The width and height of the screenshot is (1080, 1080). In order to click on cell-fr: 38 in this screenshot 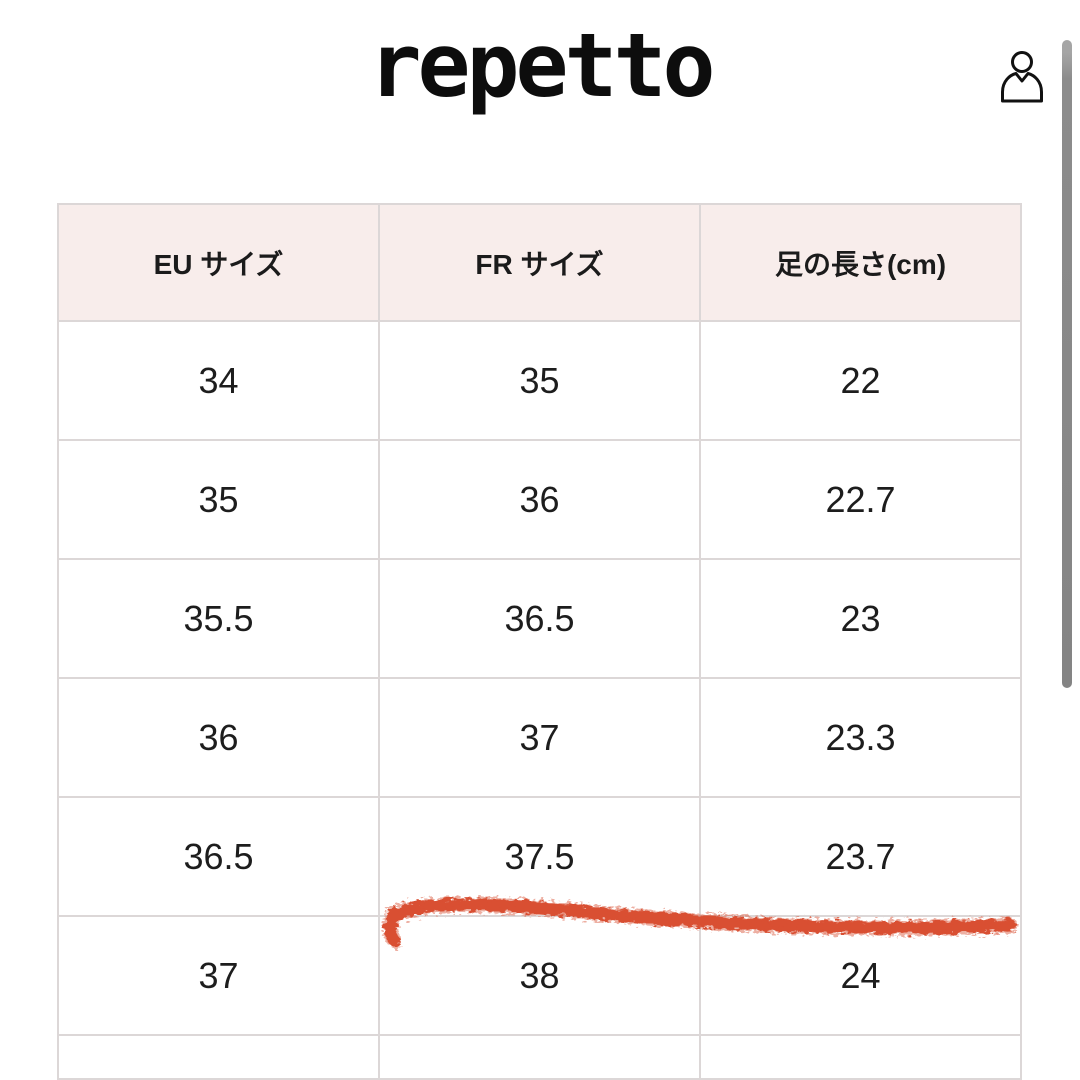, I will do `click(539, 975)`.